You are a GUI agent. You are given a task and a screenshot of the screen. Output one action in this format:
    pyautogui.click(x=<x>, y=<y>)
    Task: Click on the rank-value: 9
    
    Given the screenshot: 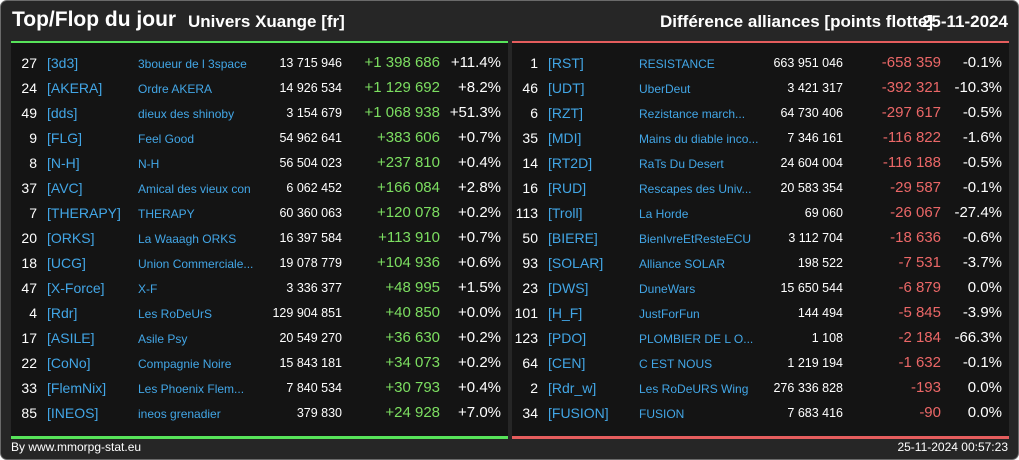 What is the action you would take?
    pyautogui.click(x=33, y=138)
    